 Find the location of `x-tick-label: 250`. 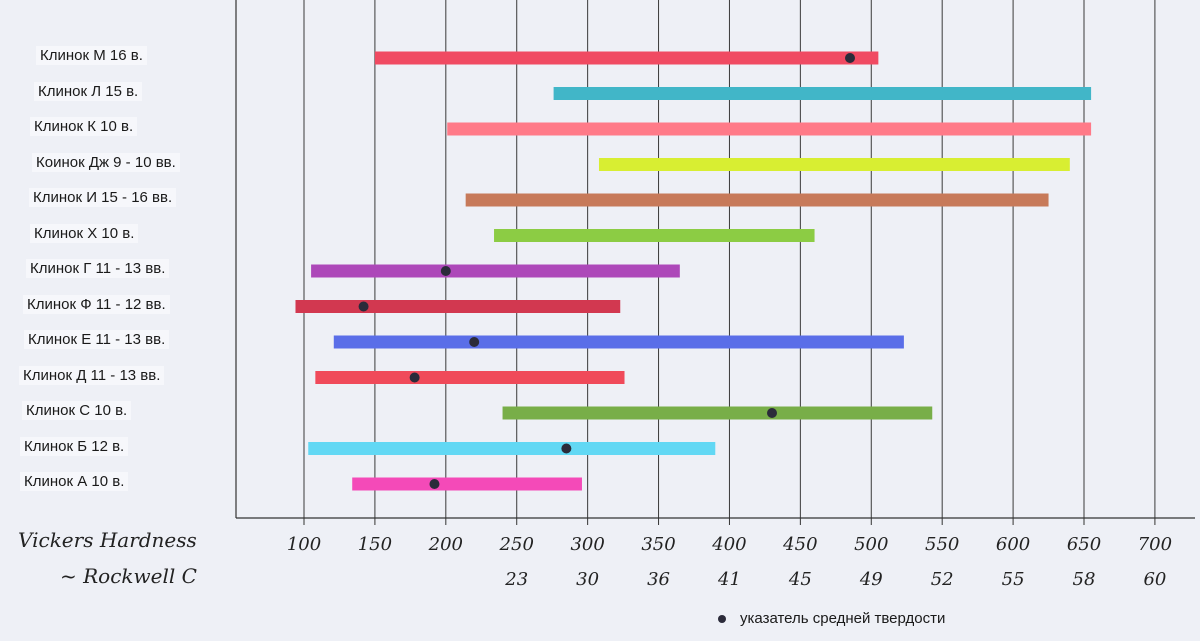

x-tick-label: 250 is located at coordinates (516, 544).